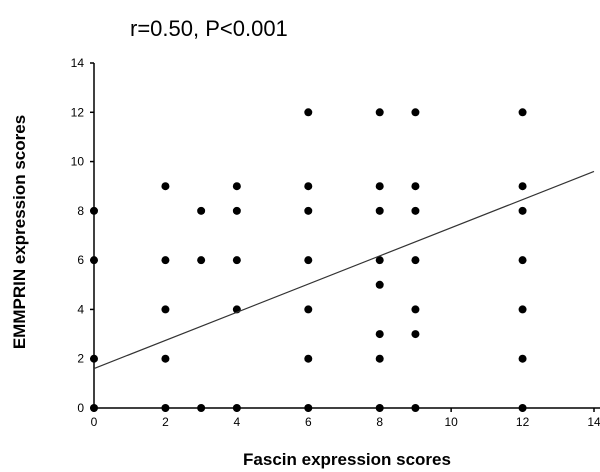 Image resolution: width=600 pixels, height=472 pixels. Describe the element at coordinates (593, 422) in the screenshot. I see `x-tick-label: 14` at that location.